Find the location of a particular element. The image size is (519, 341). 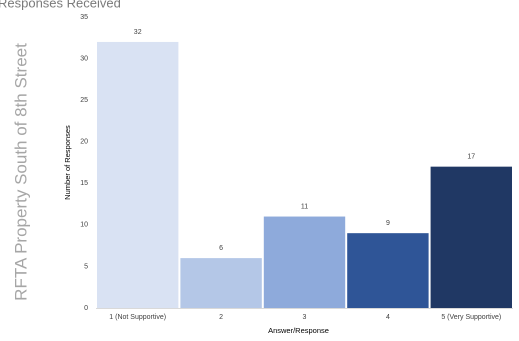

y-tick-label: 15 is located at coordinates (84, 183).